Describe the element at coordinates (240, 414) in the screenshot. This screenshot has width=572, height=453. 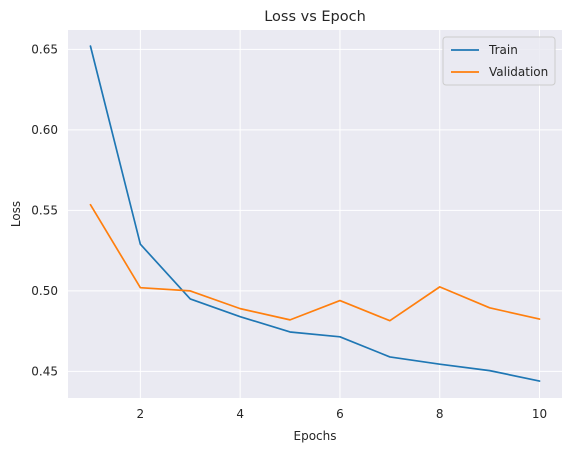
I see `x-tick-label: 4` at that location.